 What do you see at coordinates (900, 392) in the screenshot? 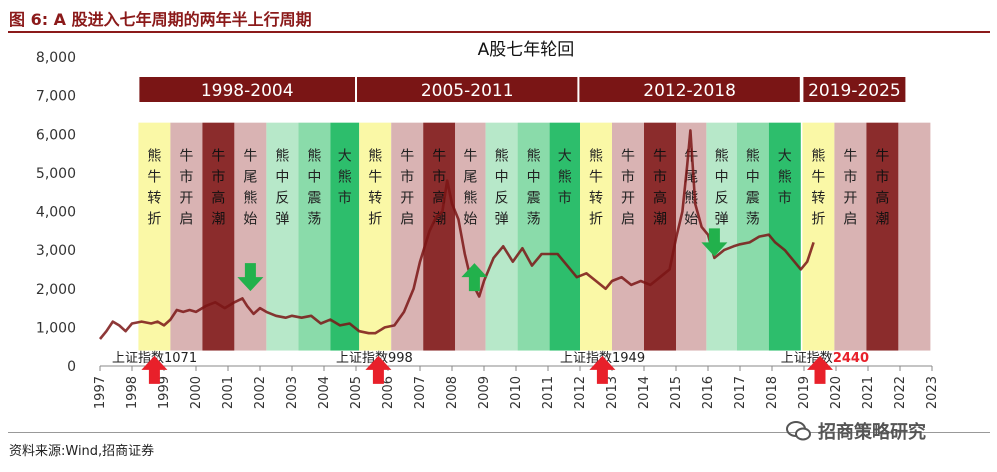
I see `x-tick-label: 2022` at bounding box center [900, 392].